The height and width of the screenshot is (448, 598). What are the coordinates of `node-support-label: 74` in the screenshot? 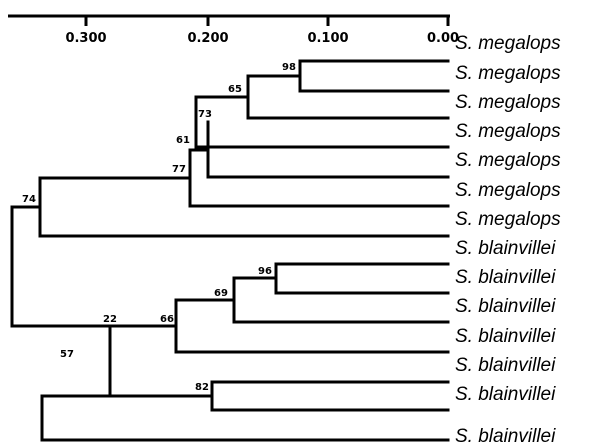 It's located at (29, 199).